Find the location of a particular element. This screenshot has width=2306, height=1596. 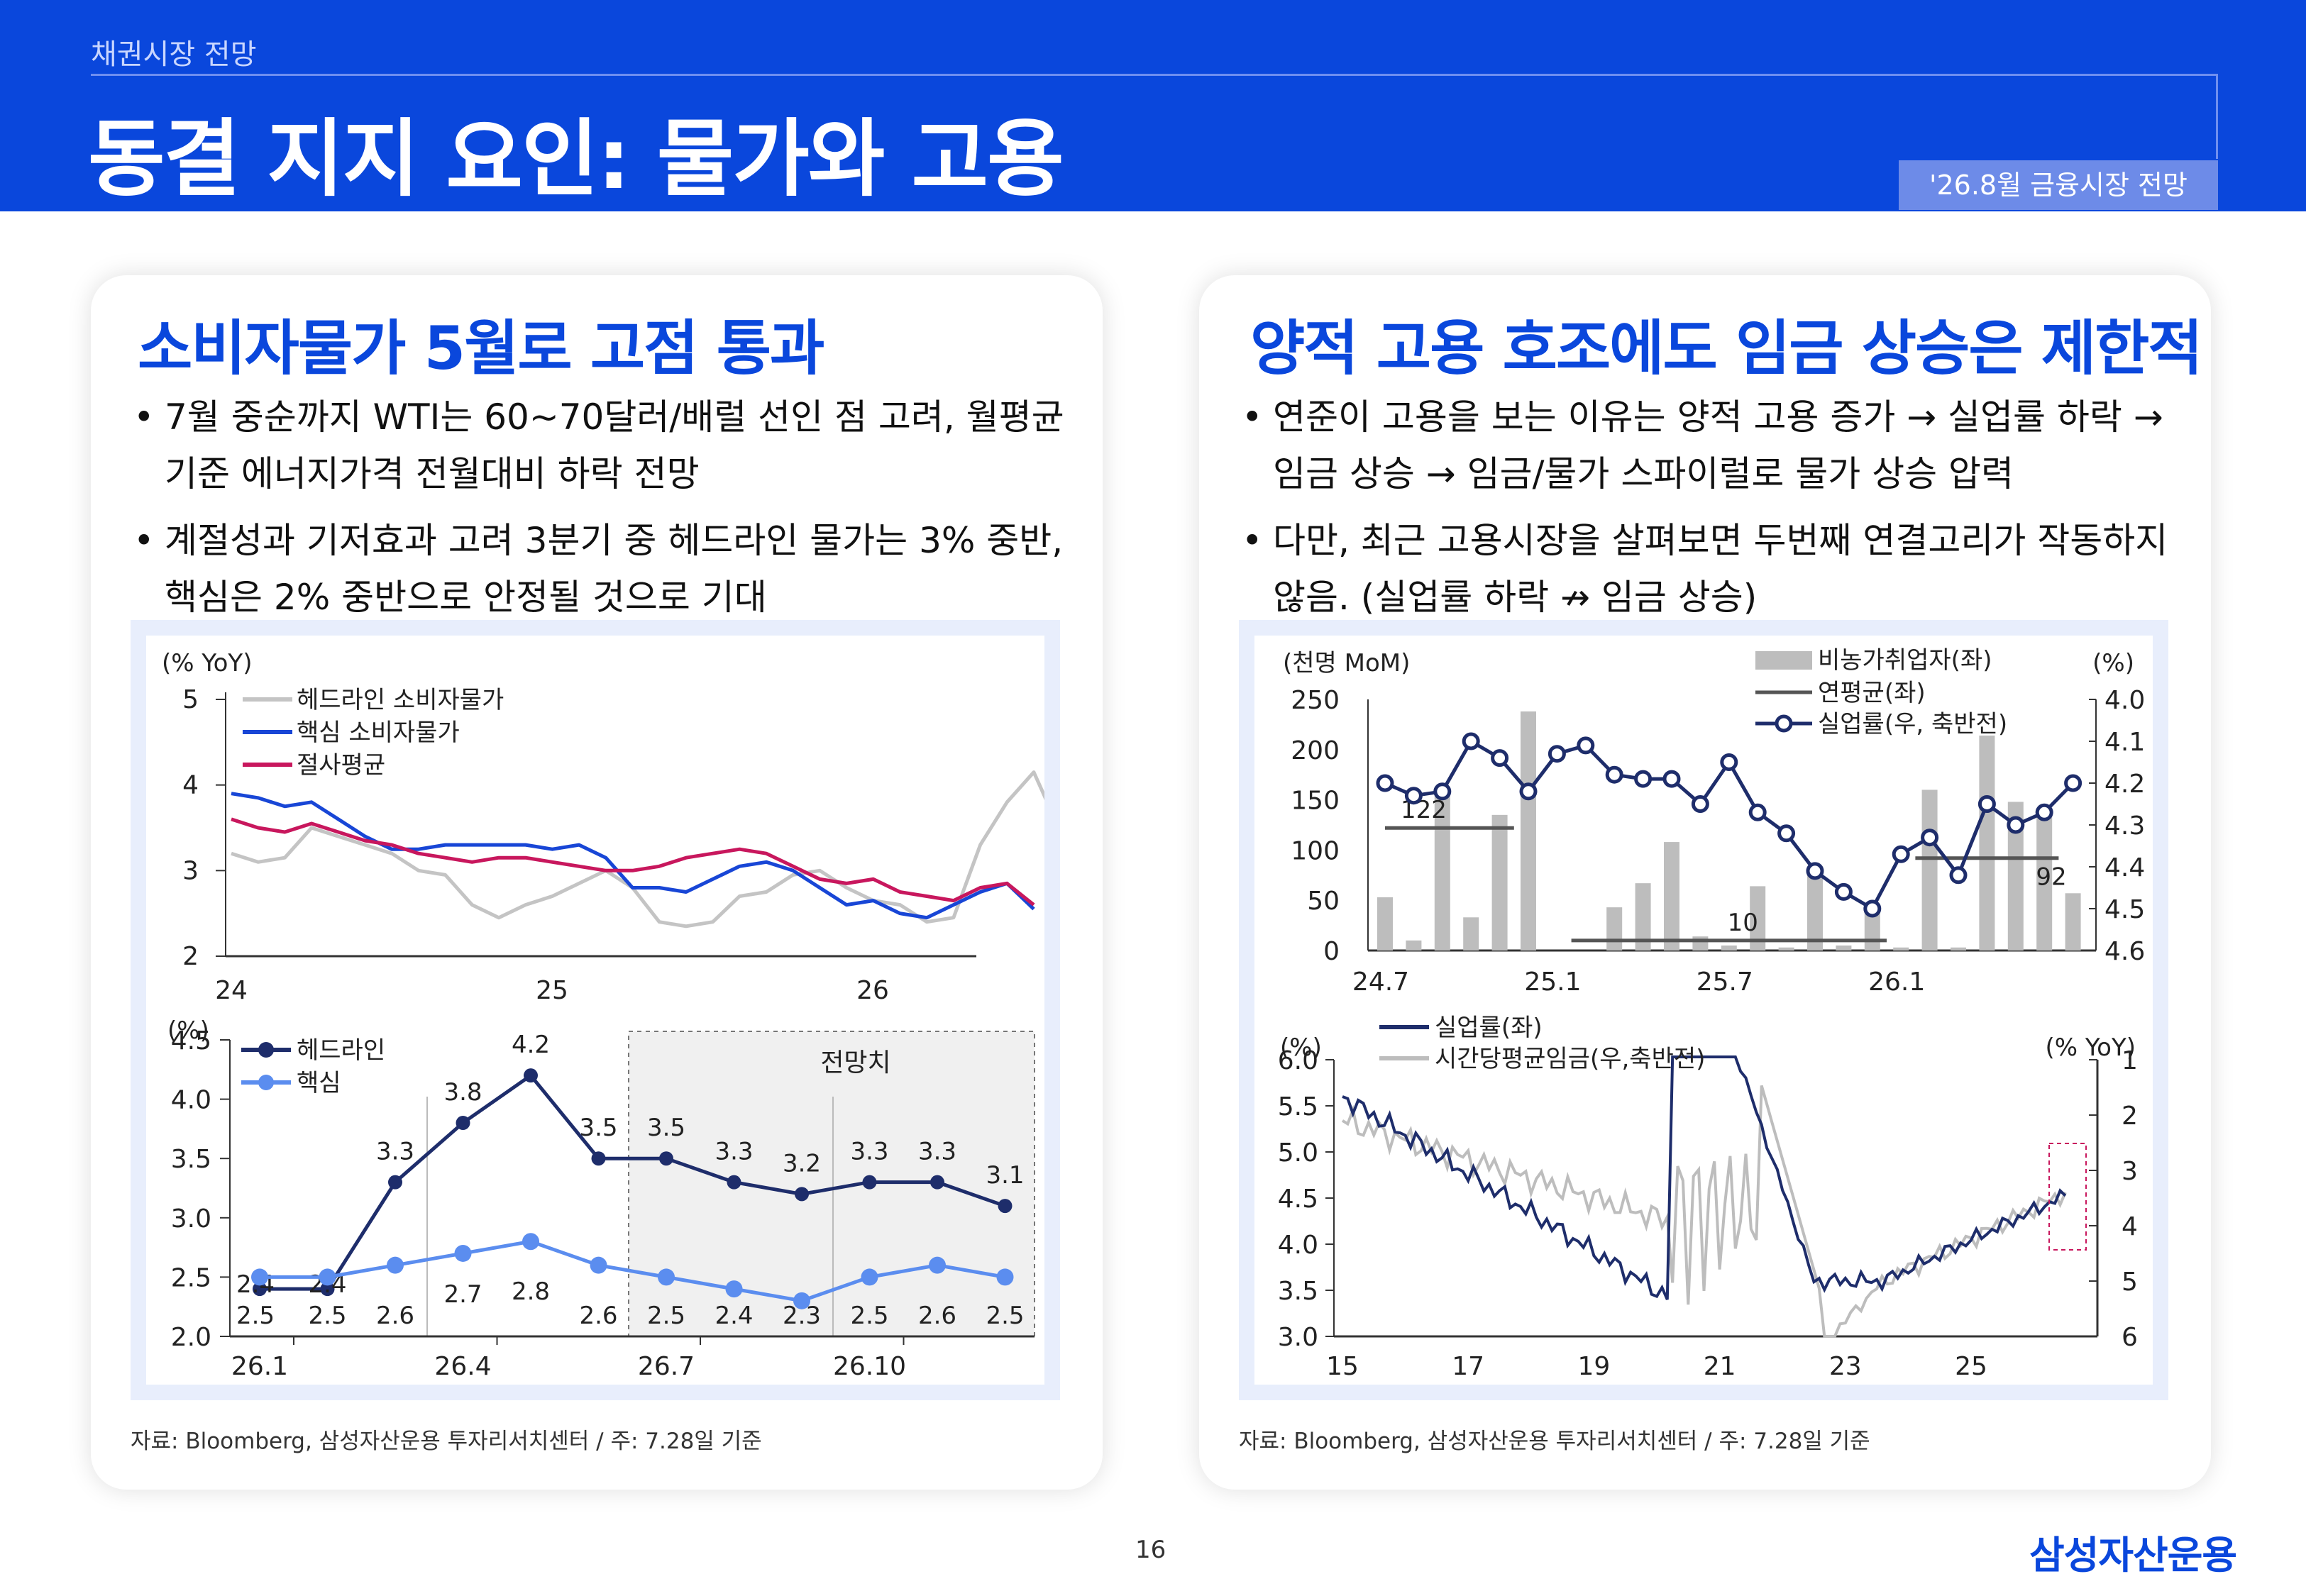

y2-tick-label: 3 is located at coordinates (2130, 1171).